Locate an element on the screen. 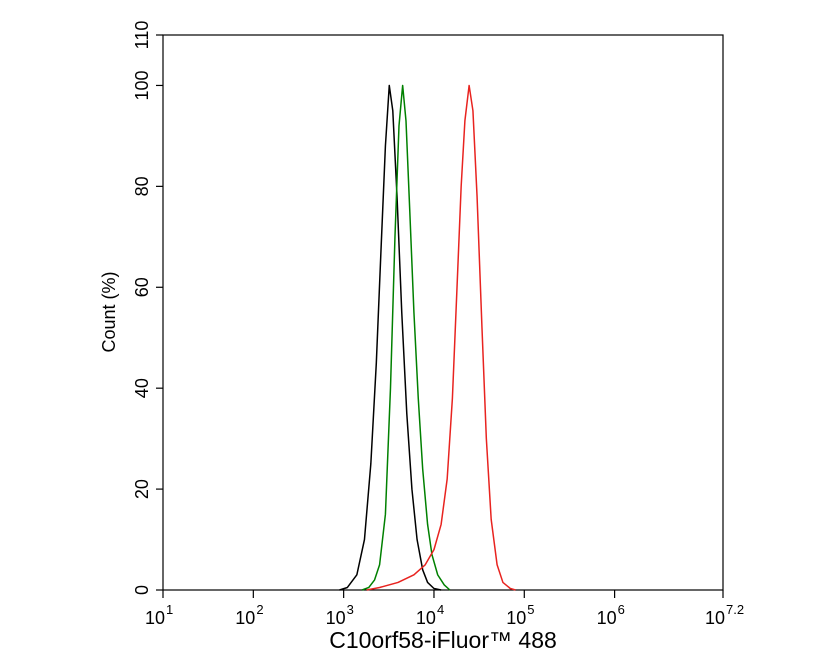 This screenshot has width=835, height=668. x-tick-exponent: 1 is located at coordinates (169, 609).